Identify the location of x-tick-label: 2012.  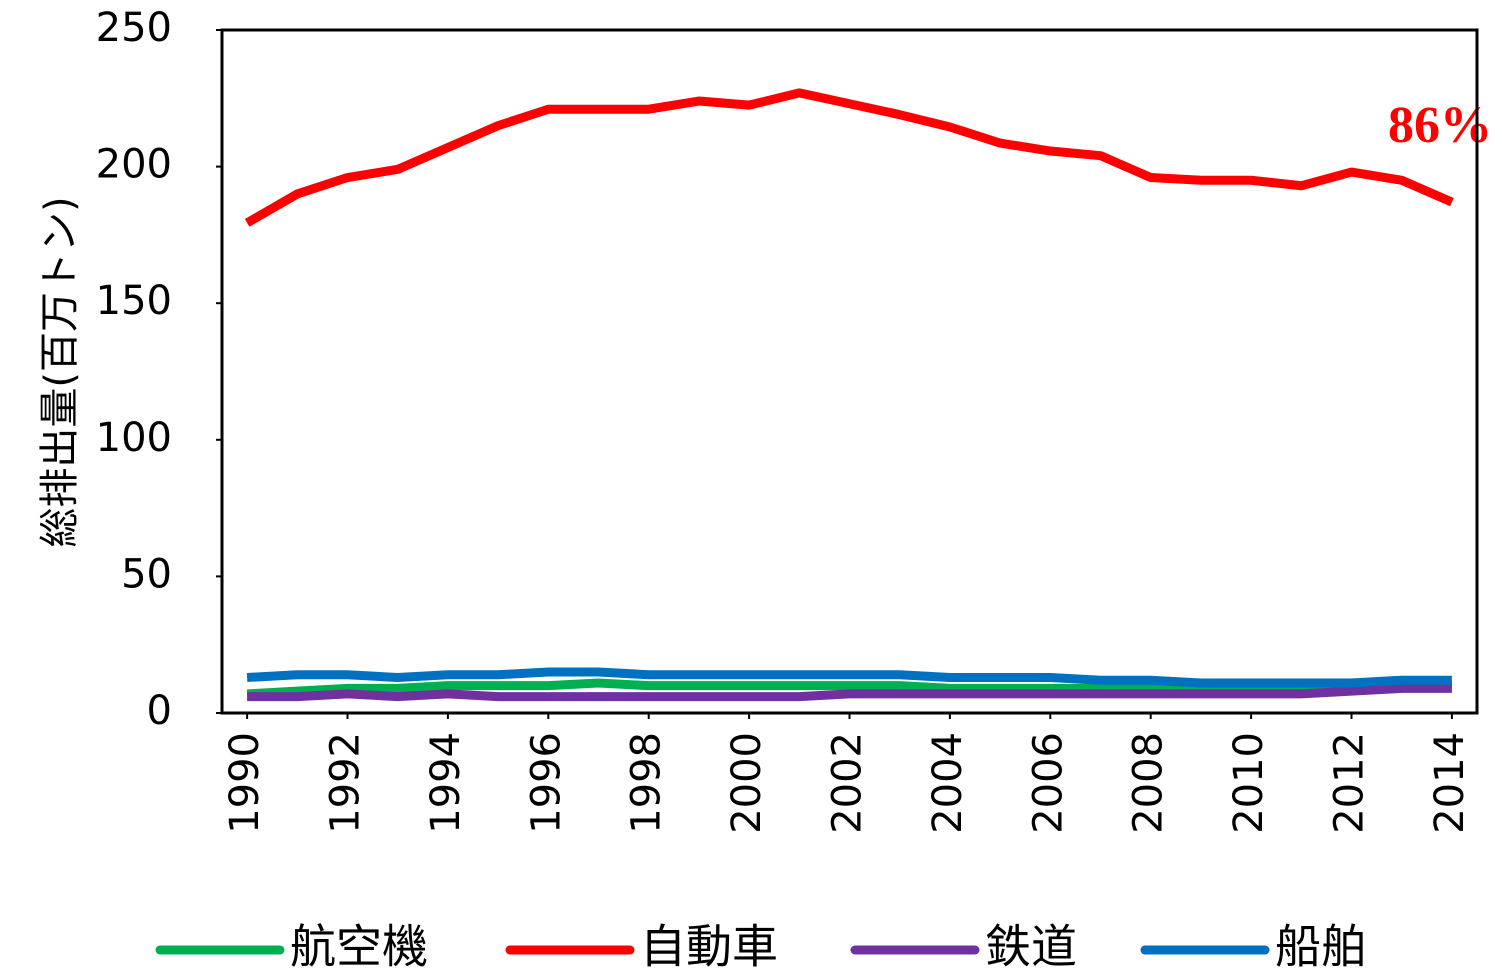
(1350, 783).